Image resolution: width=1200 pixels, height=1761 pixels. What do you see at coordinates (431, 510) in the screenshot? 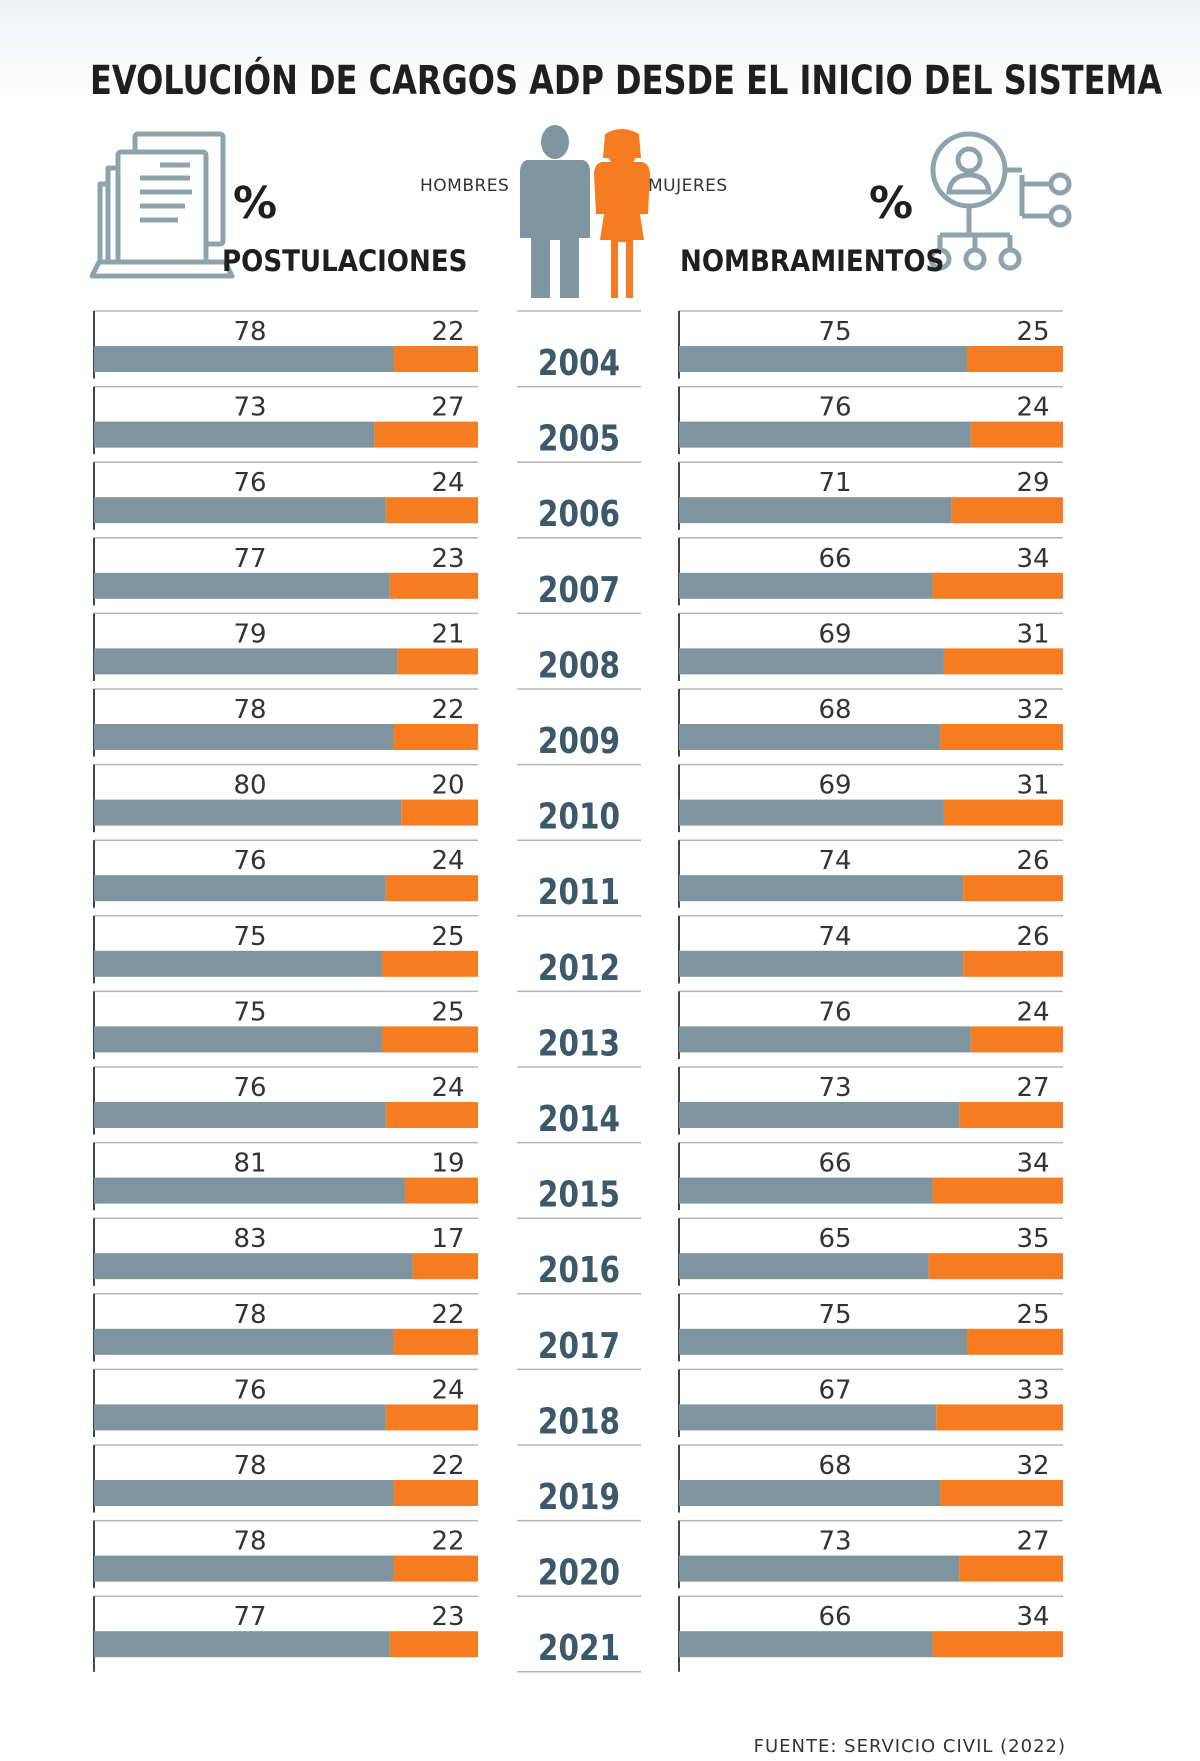
I see `postulaciones-bar-women-2006` at bounding box center [431, 510].